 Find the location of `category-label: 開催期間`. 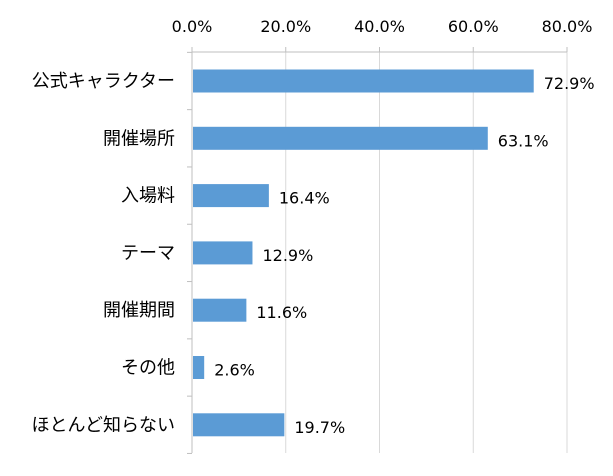

category-label: 開催期間 is located at coordinates (139, 310).